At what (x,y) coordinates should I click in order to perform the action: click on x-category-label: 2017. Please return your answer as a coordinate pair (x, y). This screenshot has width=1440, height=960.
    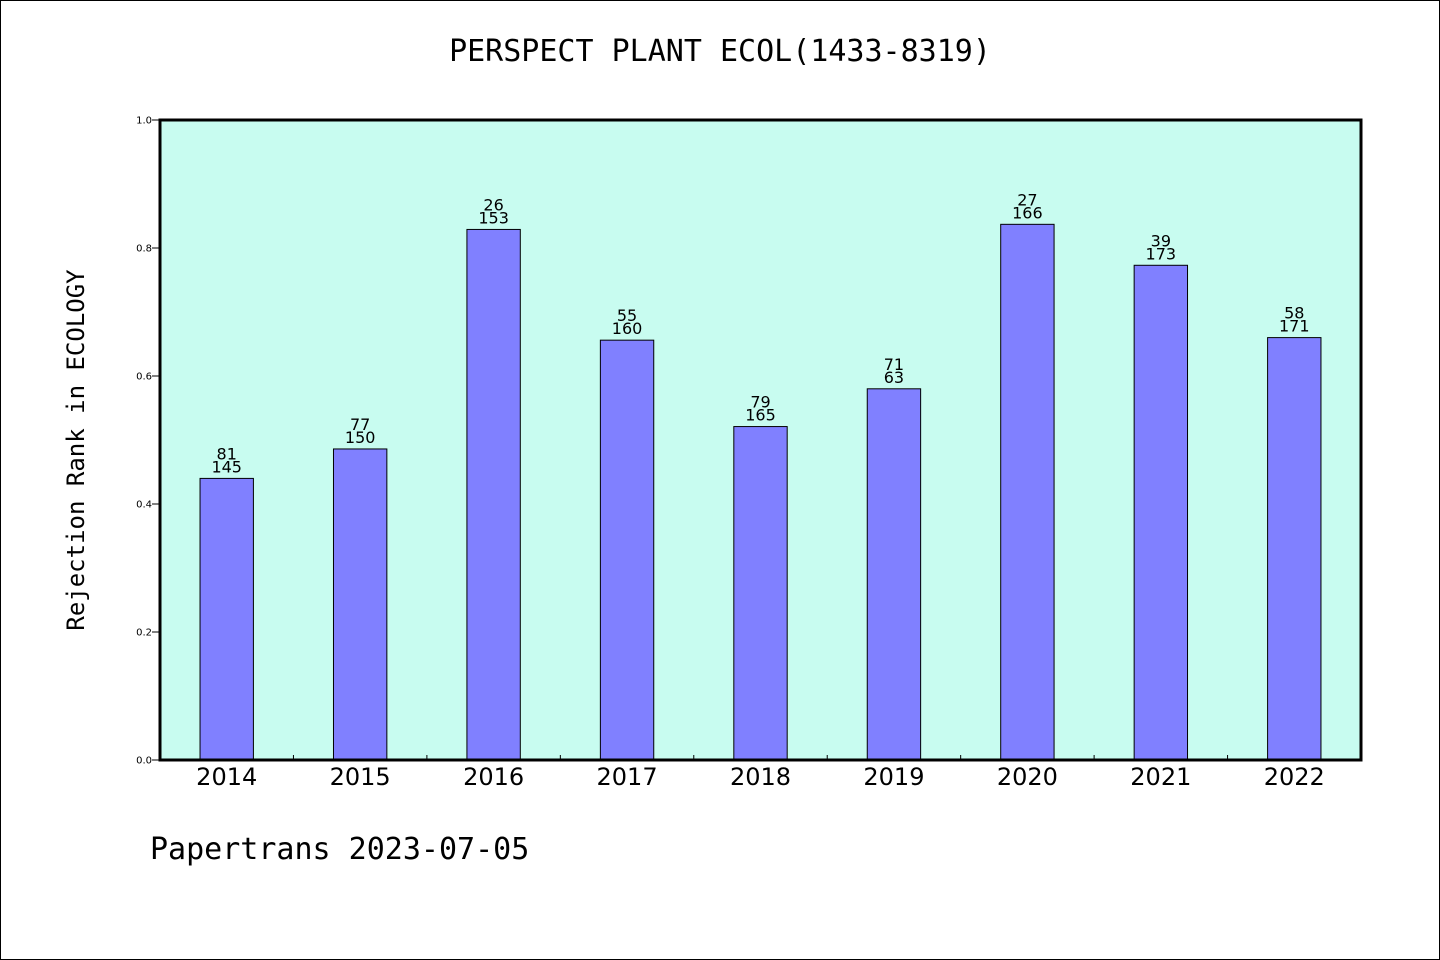
    Looking at the image, I should click on (627, 777).